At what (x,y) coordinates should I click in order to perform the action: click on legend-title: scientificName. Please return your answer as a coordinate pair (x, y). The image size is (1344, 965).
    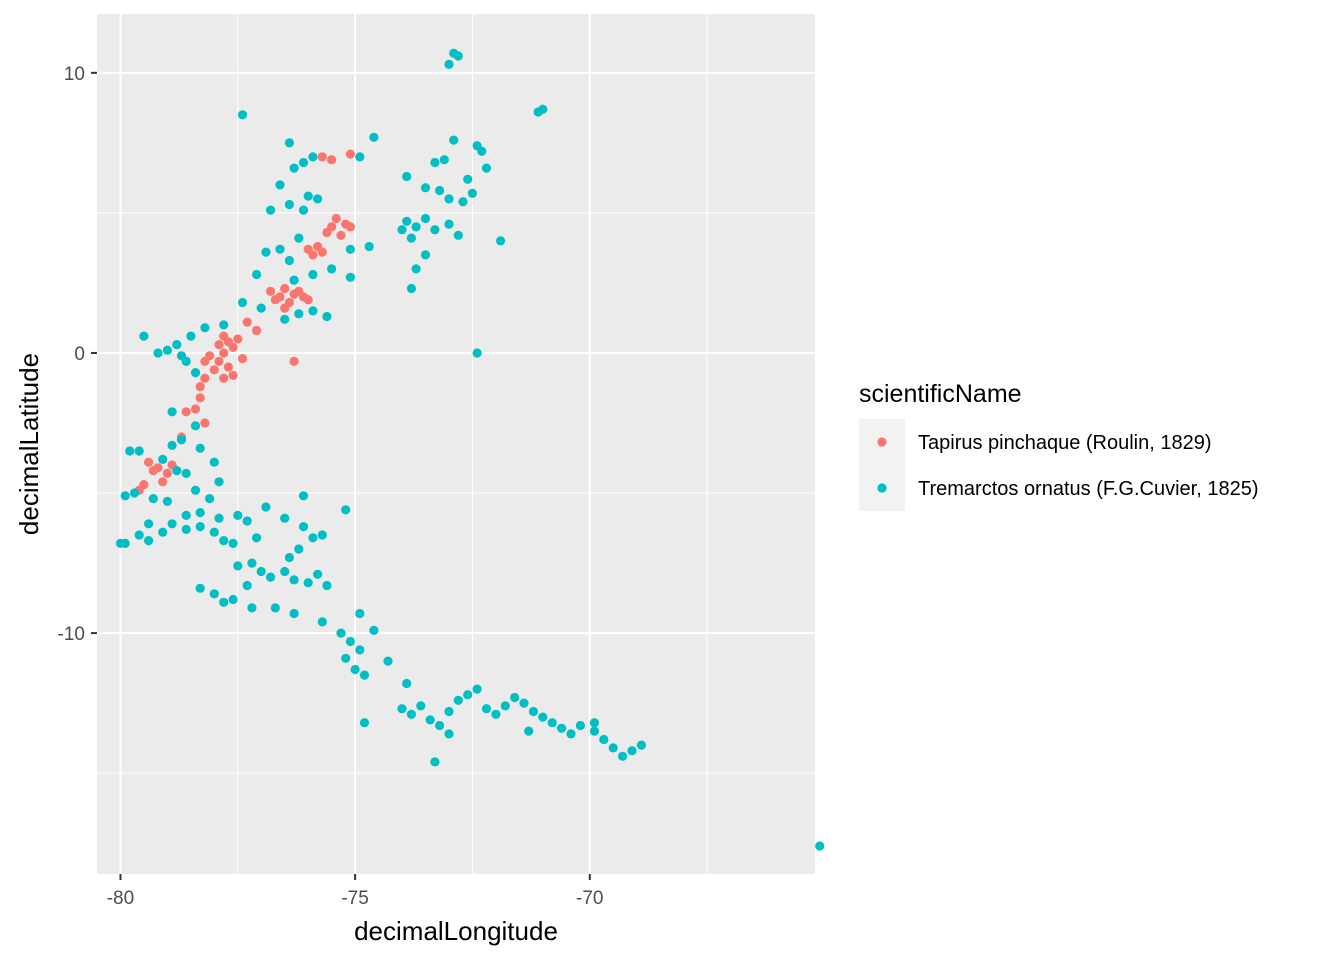
    Looking at the image, I should click on (940, 394).